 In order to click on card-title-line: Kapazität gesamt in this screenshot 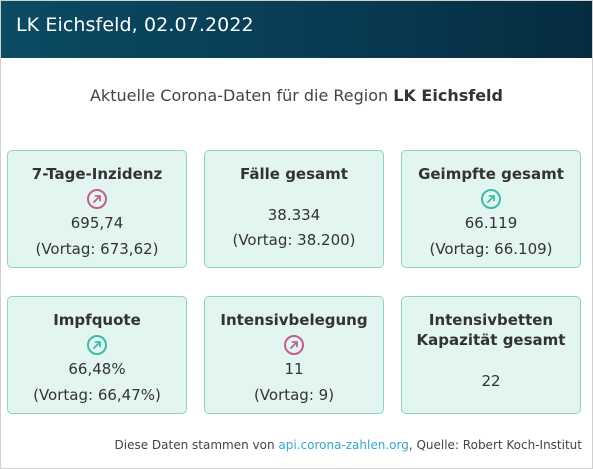, I will do `click(491, 340)`.